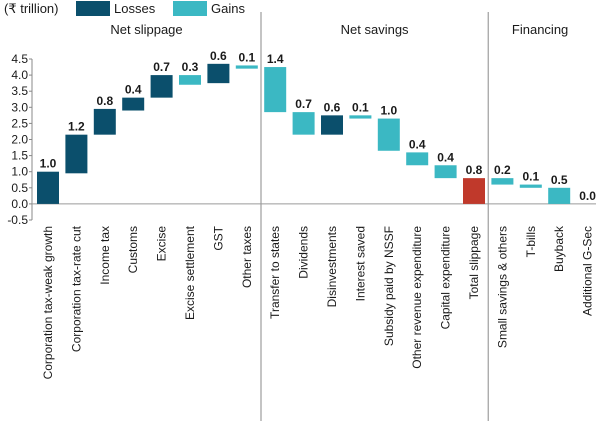 This screenshot has width=596, height=423. Describe the element at coordinates (502, 170) in the screenshot. I see `bar-value-label: 0.2` at that location.